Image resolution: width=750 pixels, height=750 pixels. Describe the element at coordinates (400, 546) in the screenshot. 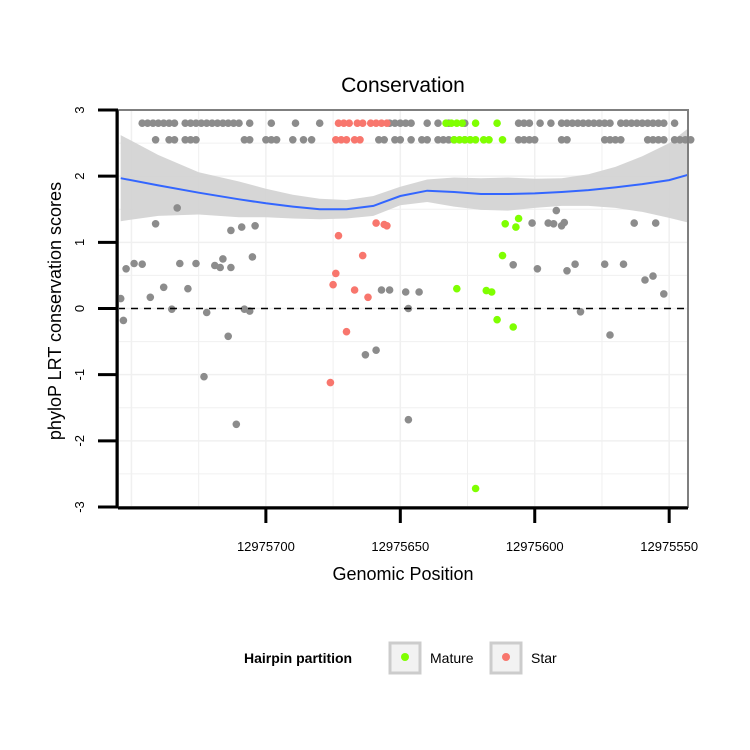

I see `x-tick-label: 12975650` at that location.